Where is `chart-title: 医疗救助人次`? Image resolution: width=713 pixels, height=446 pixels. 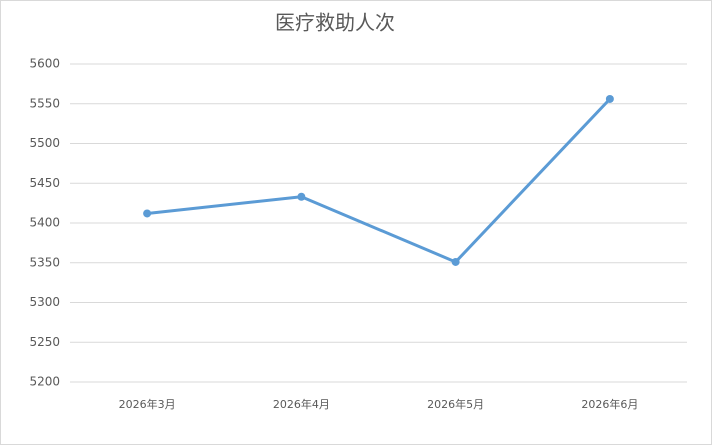
chart-title: 医疗救助人次 is located at coordinates (335, 23).